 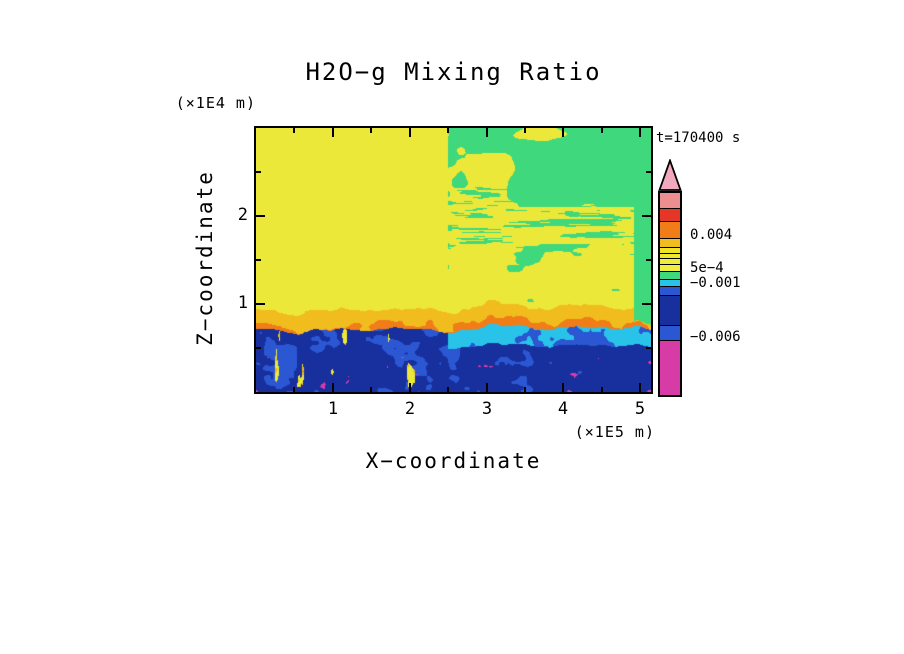 I want to click on z-tick-label: 2, so click(x=242, y=215).